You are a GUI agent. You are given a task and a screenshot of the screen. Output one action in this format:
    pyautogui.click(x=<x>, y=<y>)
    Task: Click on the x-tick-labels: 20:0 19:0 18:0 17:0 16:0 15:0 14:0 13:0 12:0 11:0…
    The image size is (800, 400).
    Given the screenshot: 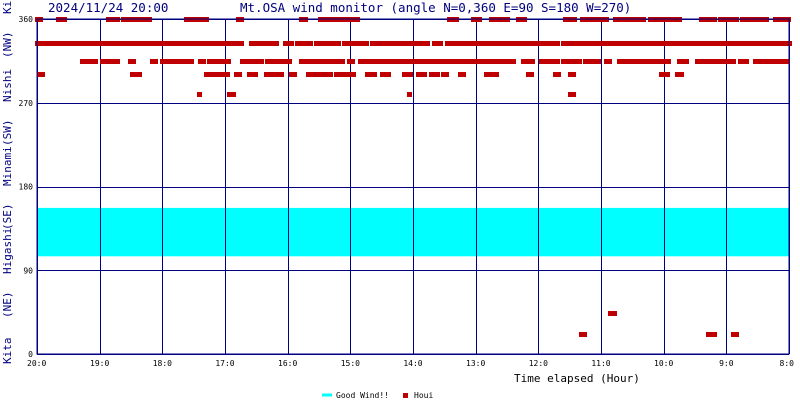 What is the action you would take?
    pyautogui.click(x=410, y=363)
    